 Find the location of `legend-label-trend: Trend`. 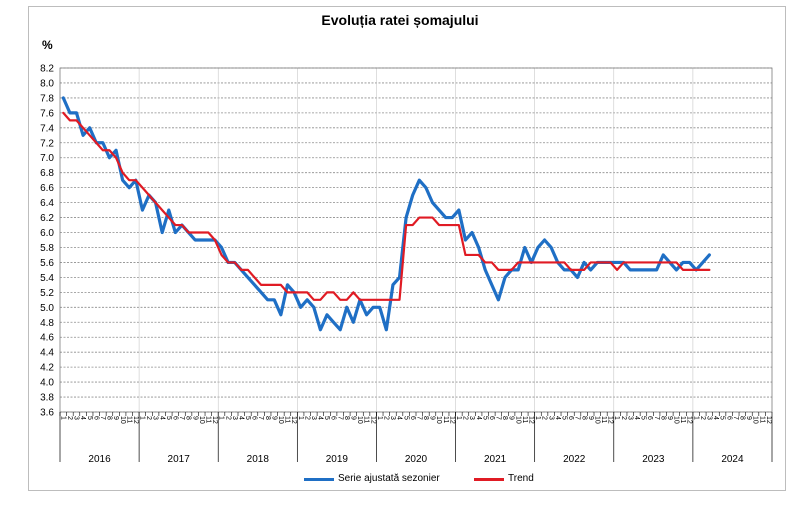

legend-label-trend: Trend is located at coordinates (521, 478).